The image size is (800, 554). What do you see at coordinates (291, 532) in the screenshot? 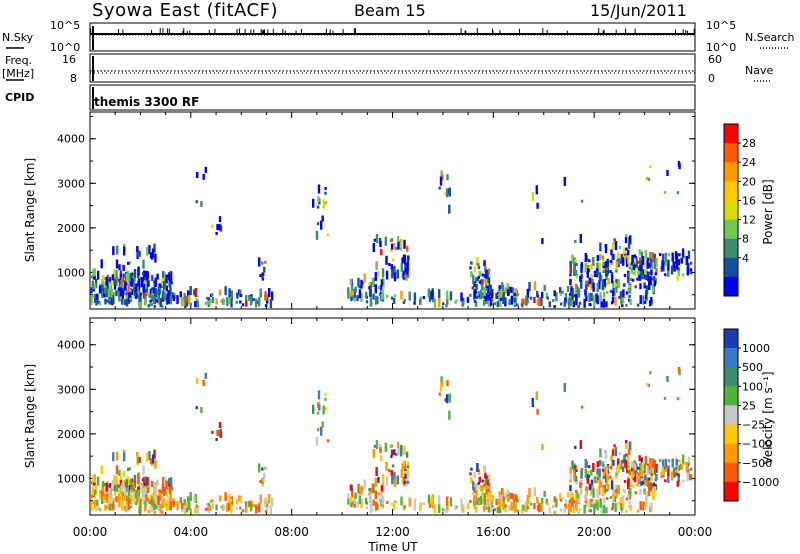
I see `x-tick-label: 08:00` at bounding box center [291, 532].